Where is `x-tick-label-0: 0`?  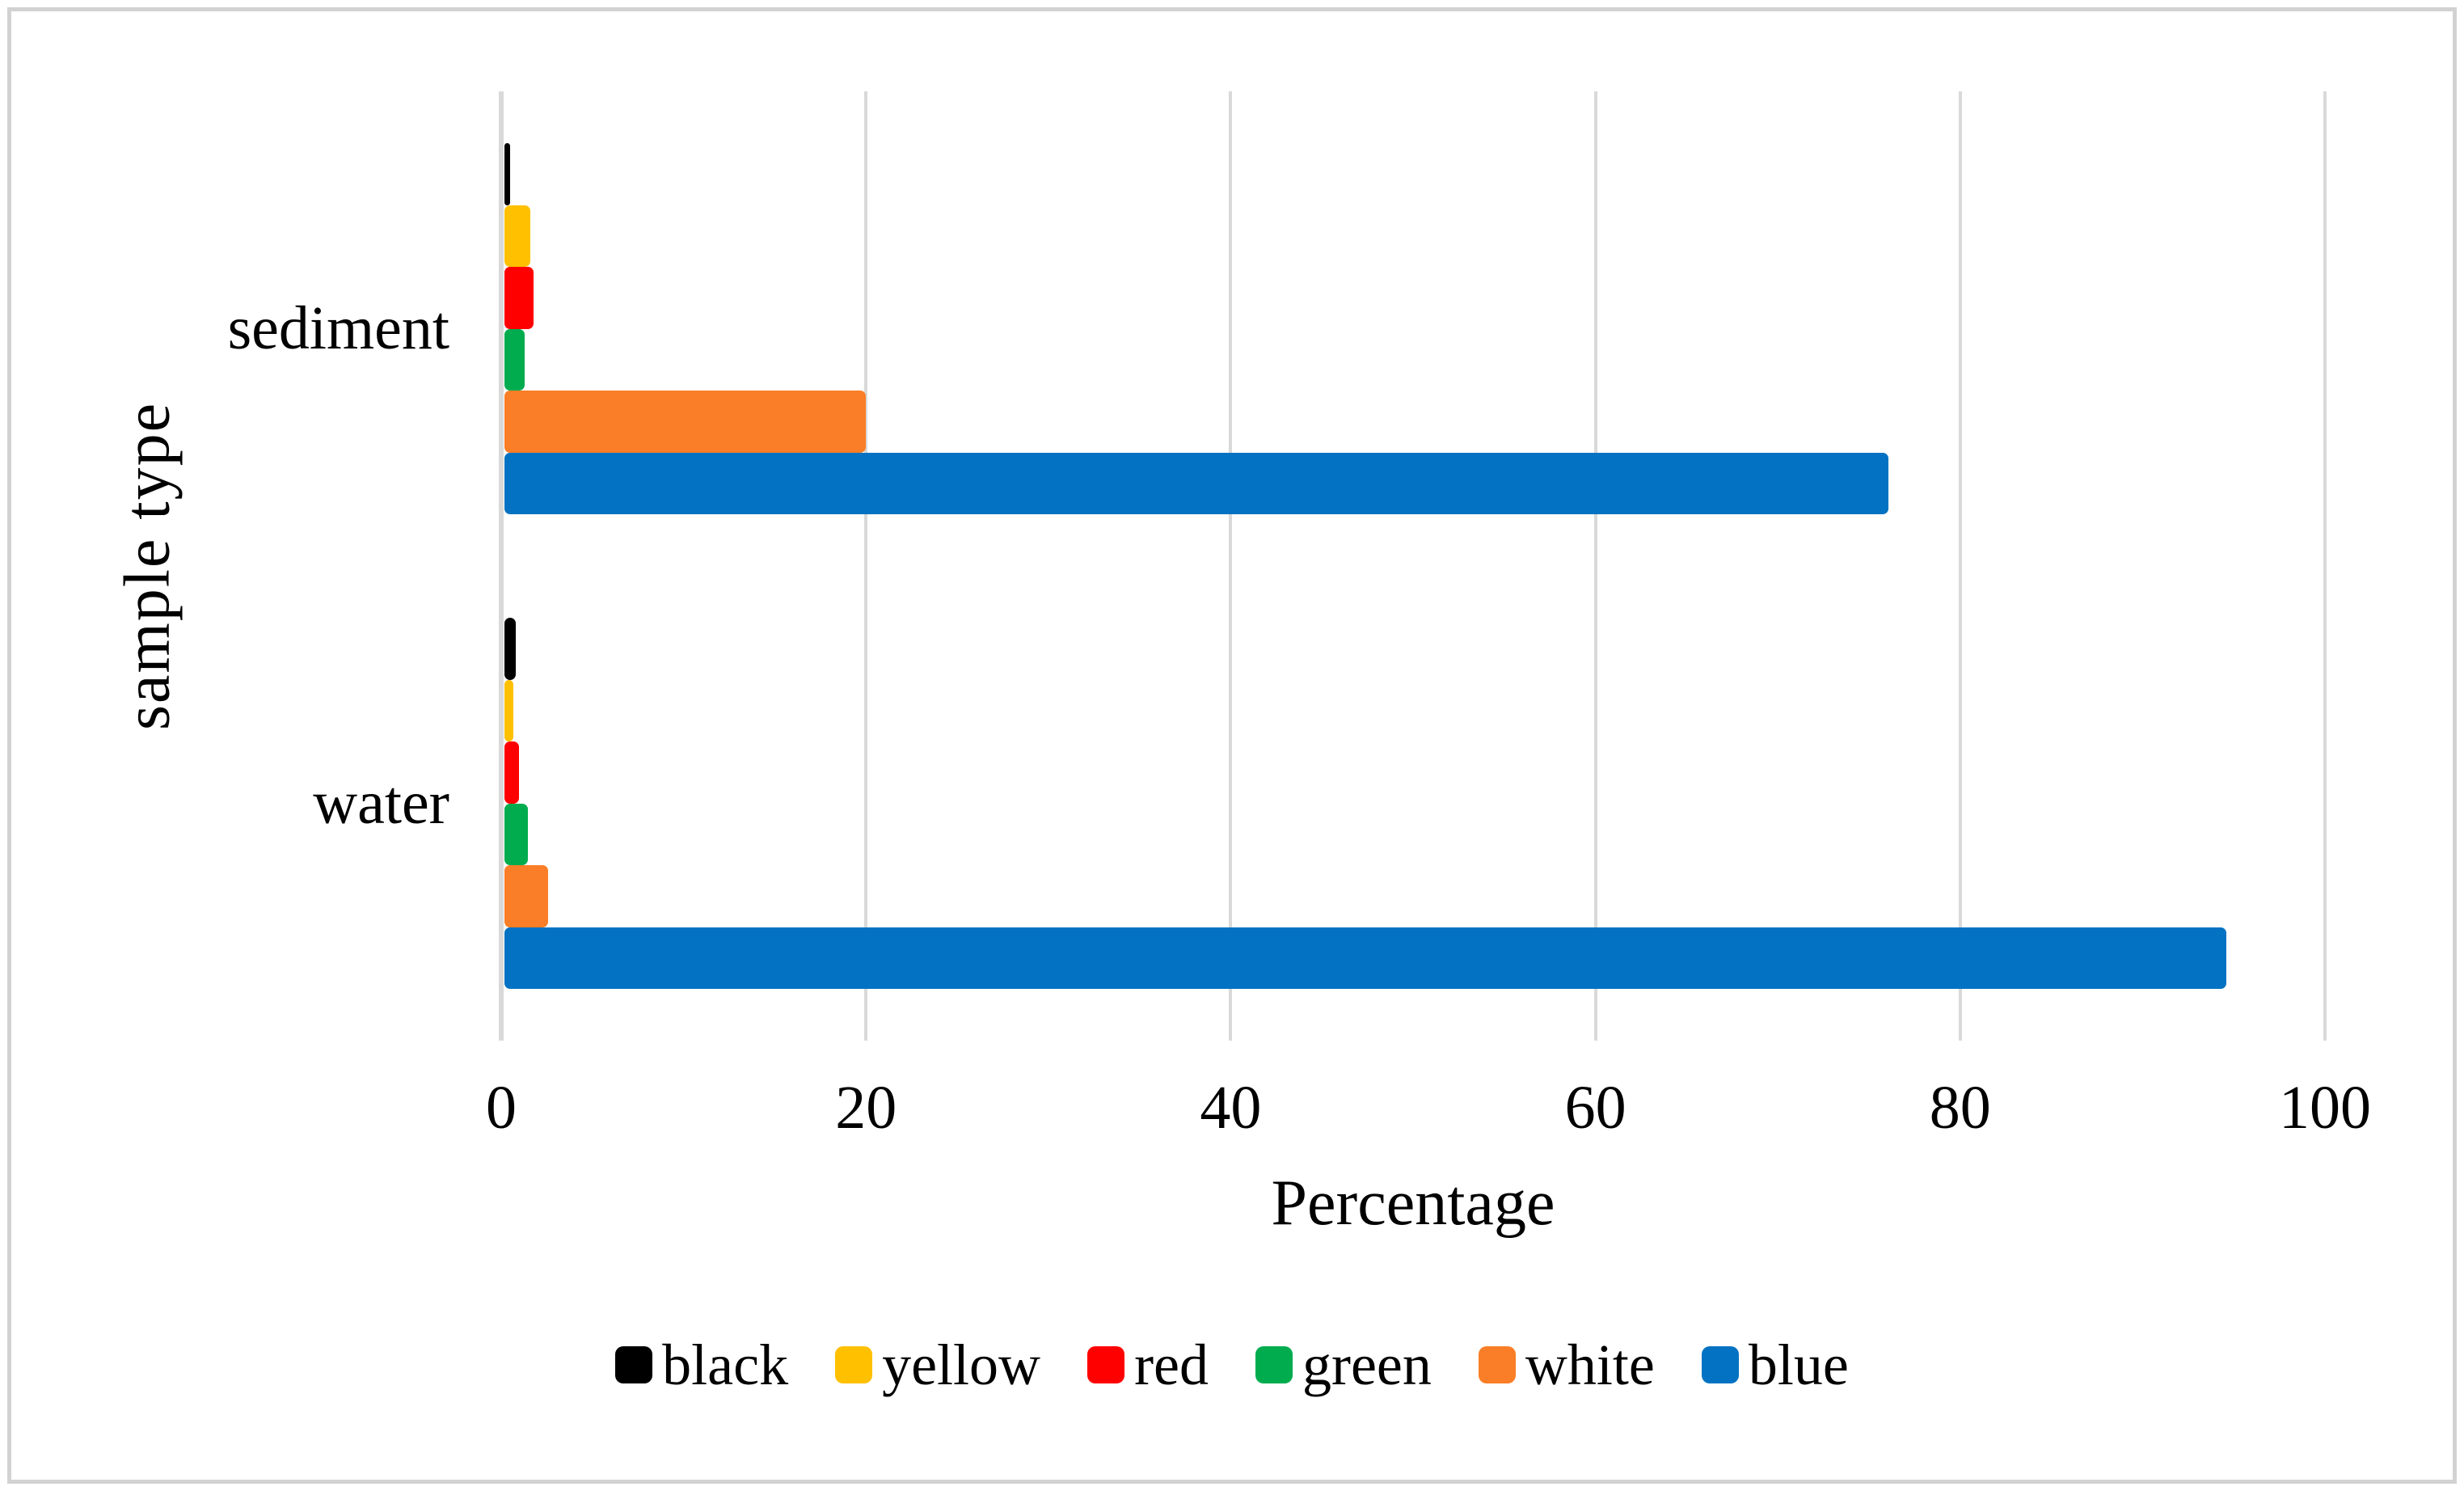 x-tick-label-0: 0 is located at coordinates (502, 1108).